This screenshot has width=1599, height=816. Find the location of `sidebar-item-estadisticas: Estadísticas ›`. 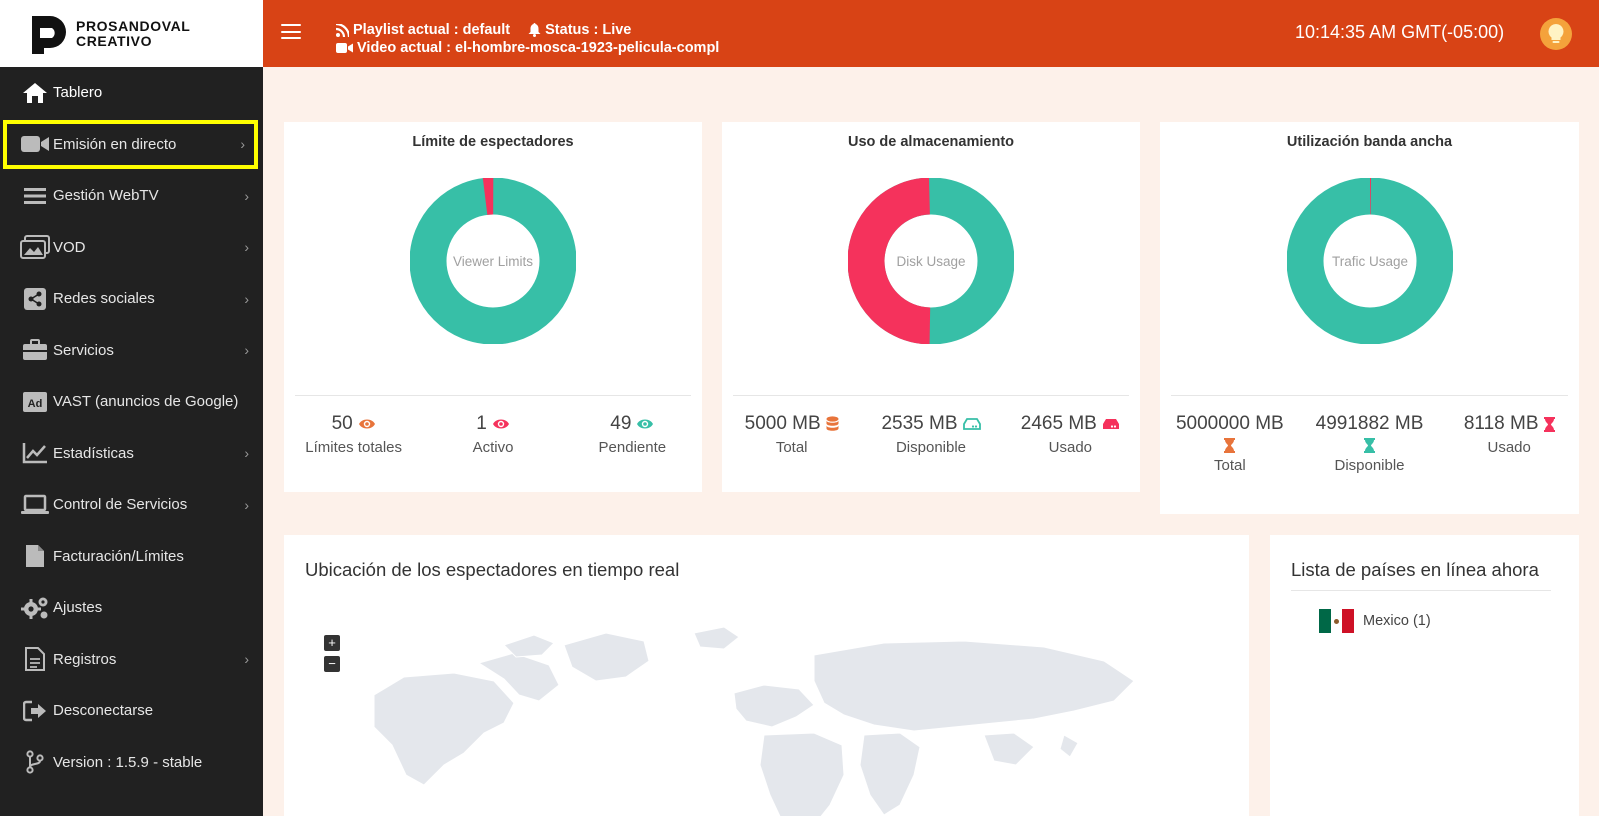

sidebar-item-estadisticas: Estadísticas › is located at coordinates (131, 454).